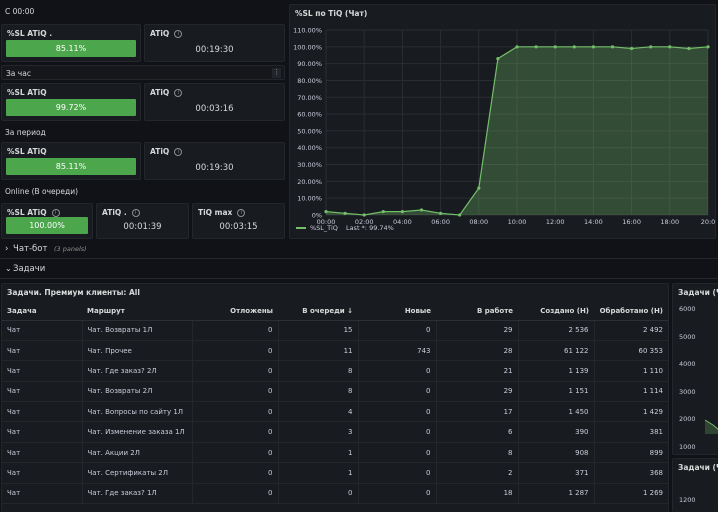 This screenshot has width=718, height=512. I want to click on row-chatbot: › Чат-бот (3 panels), so click(359, 250).